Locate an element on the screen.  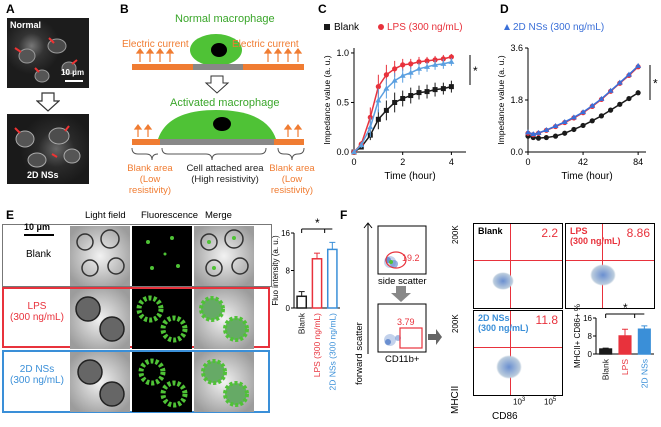
x-tick-label: 42 is located at coordinates (583, 162).